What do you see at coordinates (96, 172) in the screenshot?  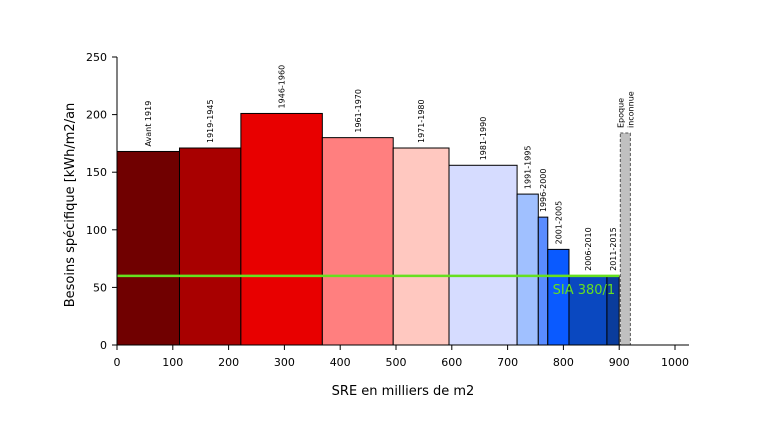 I see `y-tick-label-3: 150` at bounding box center [96, 172].